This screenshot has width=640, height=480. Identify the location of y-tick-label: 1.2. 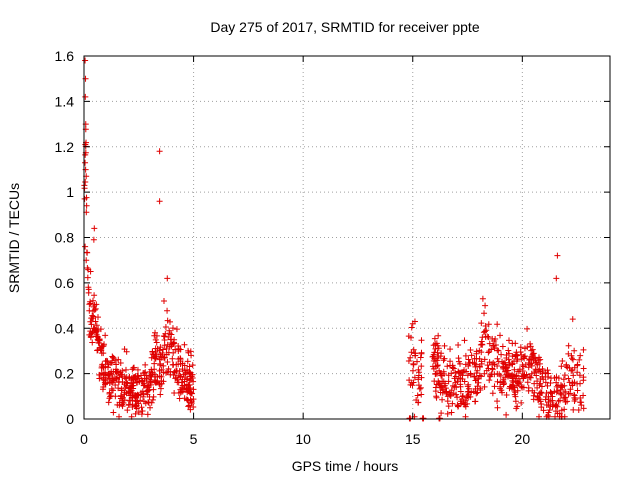
(65, 147).